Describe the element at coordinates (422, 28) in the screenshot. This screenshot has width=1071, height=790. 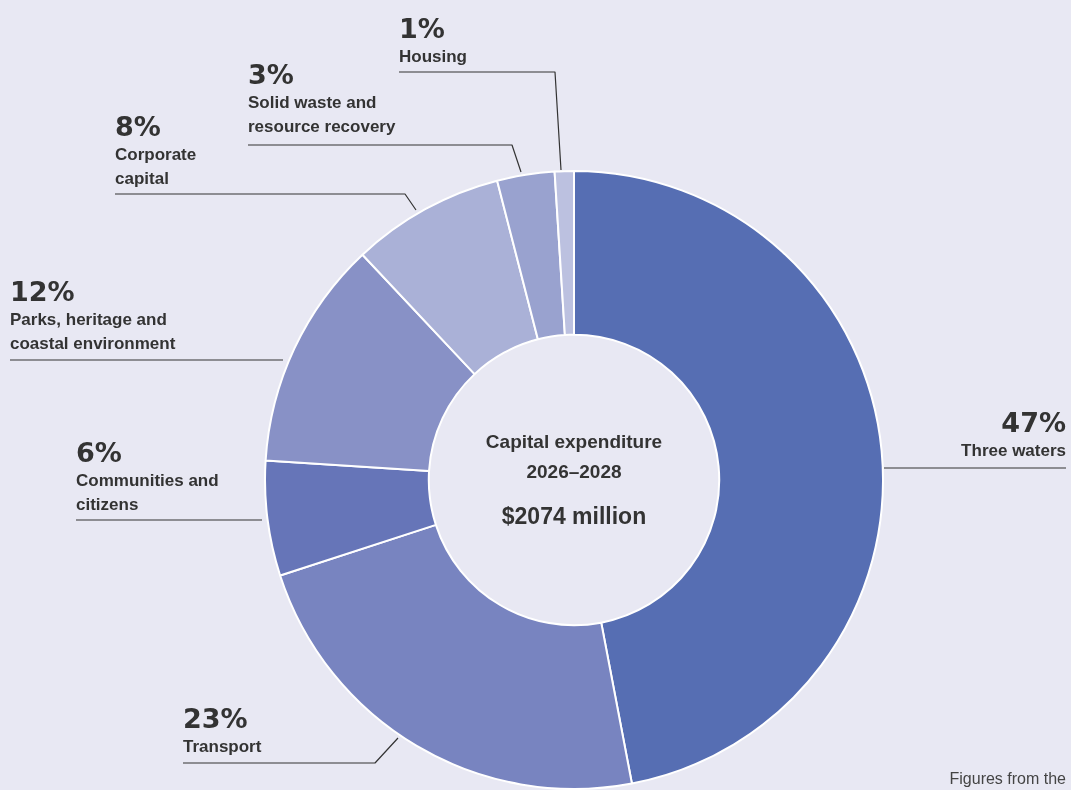
I see `data-label: 1%` at that location.